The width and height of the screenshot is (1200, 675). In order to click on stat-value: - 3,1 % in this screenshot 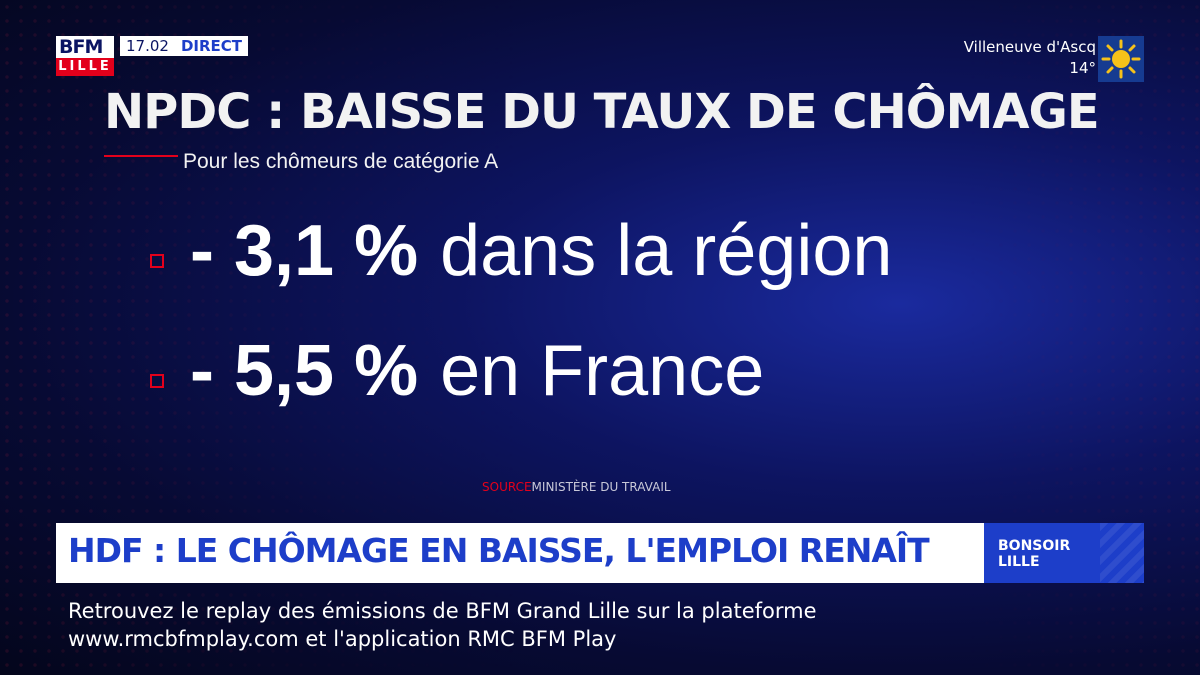, I will do `click(304, 251)`.